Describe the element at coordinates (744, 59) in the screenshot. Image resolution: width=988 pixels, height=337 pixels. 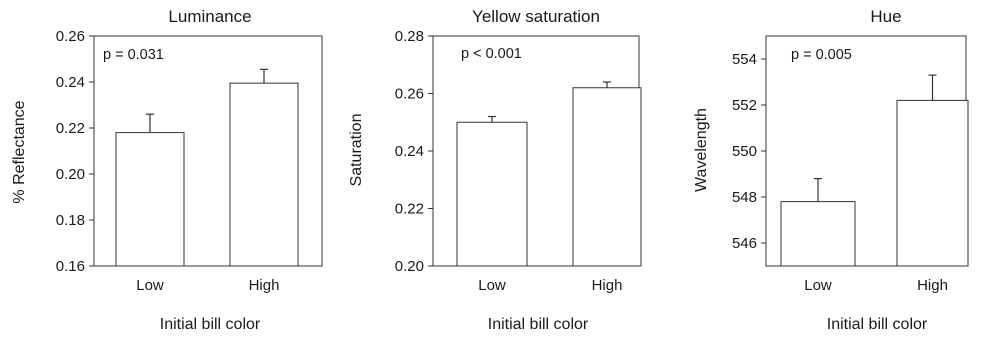
I see `y-tick-label: 554` at that location.